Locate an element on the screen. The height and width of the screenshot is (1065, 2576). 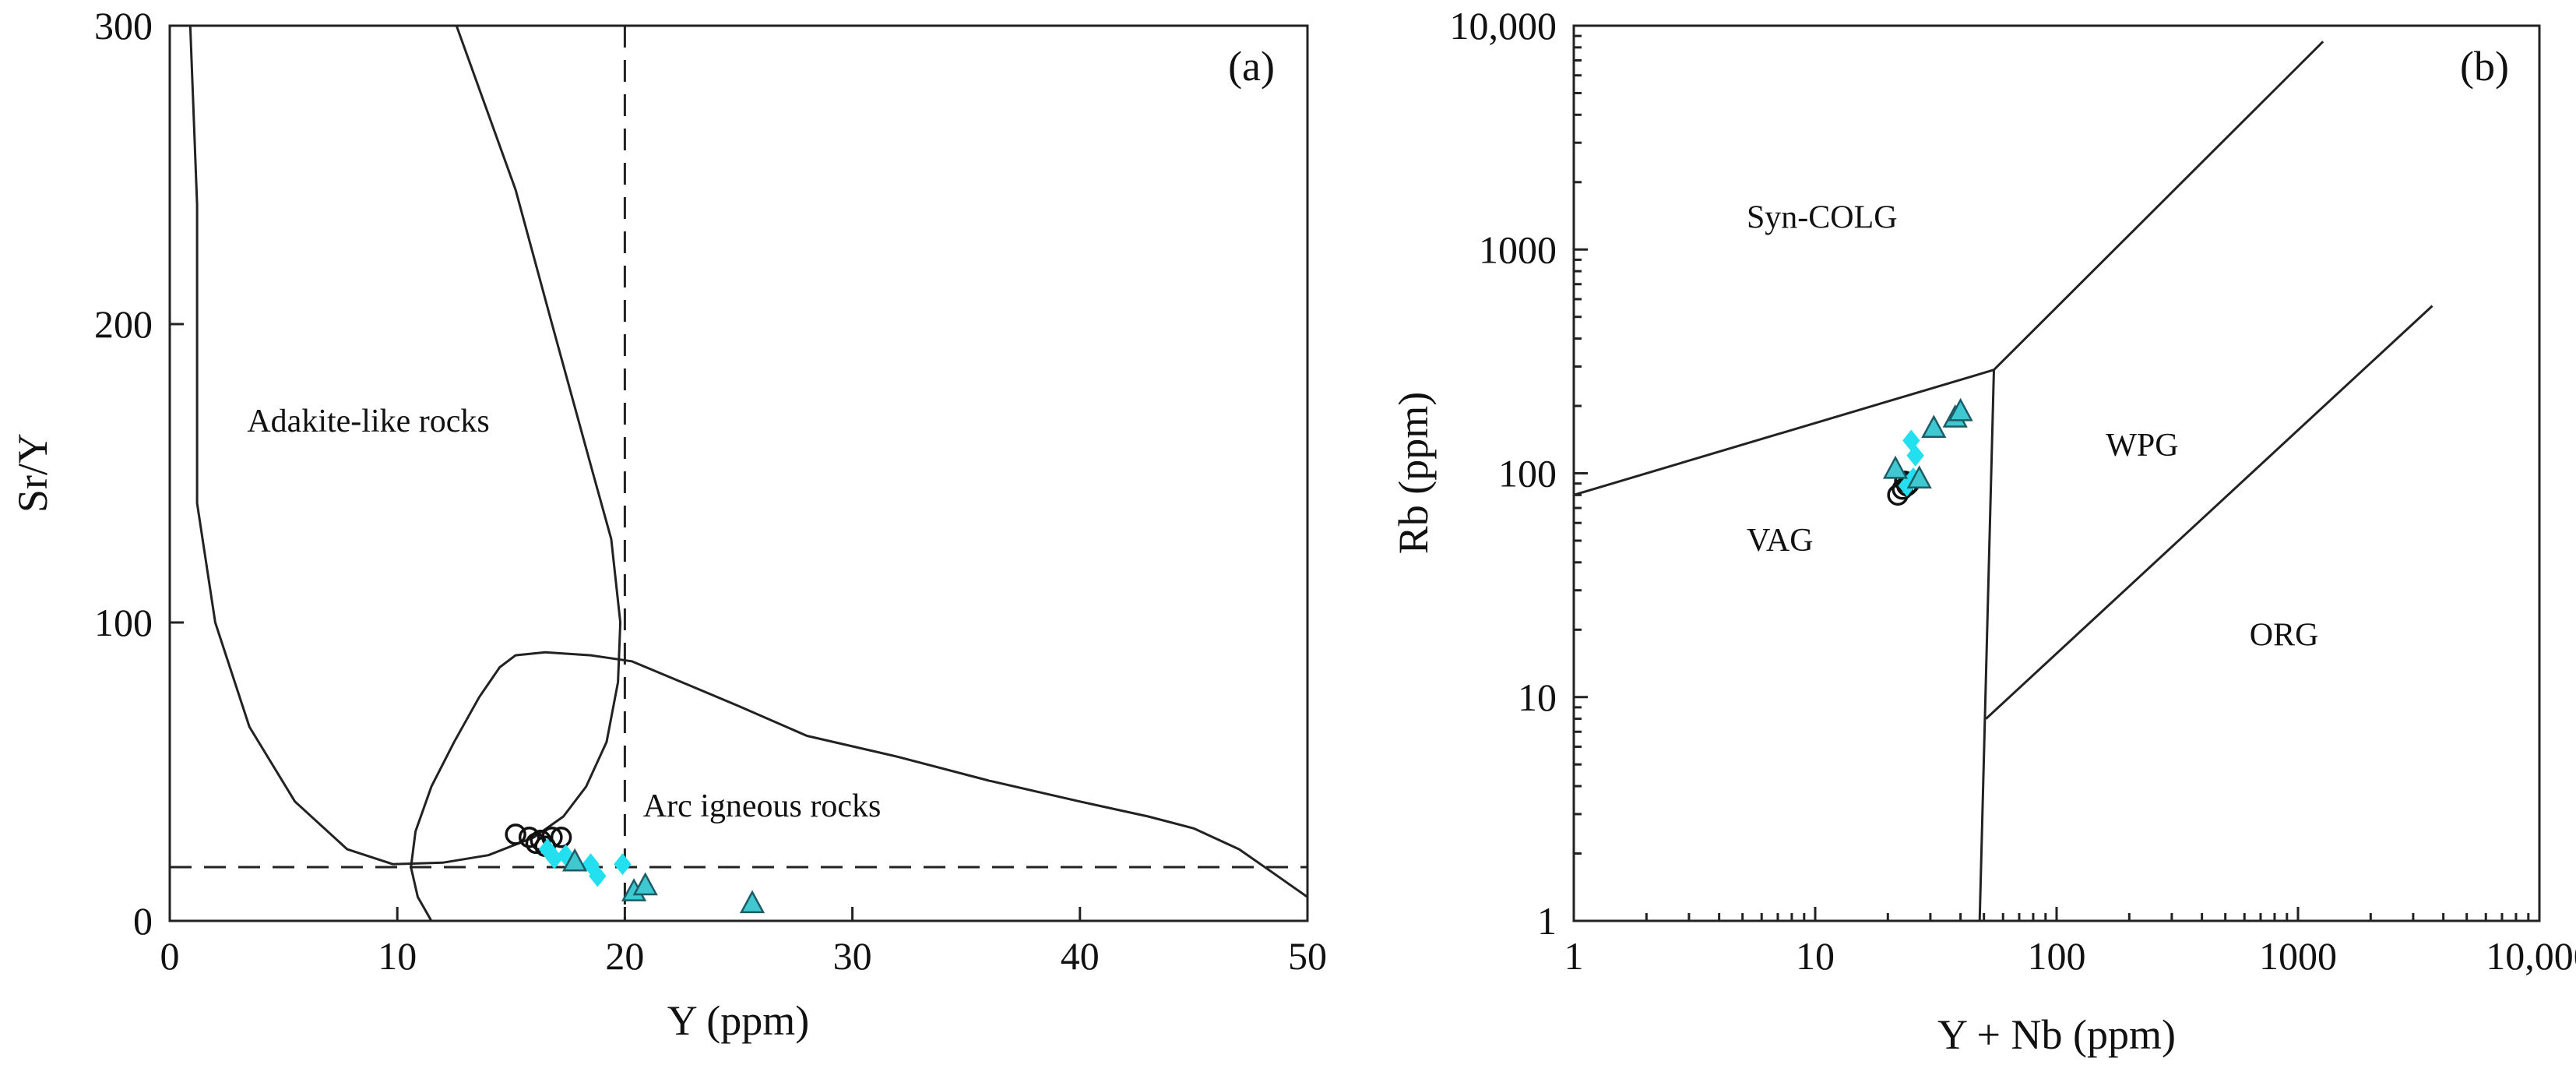
panel-b-label: (b) is located at coordinates (2484, 66).